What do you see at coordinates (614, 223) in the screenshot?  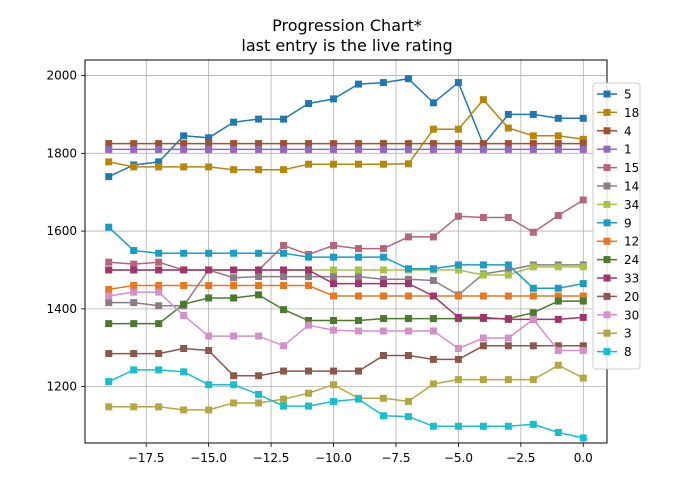 I see `legend-item-9: 9` at bounding box center [614, 223].